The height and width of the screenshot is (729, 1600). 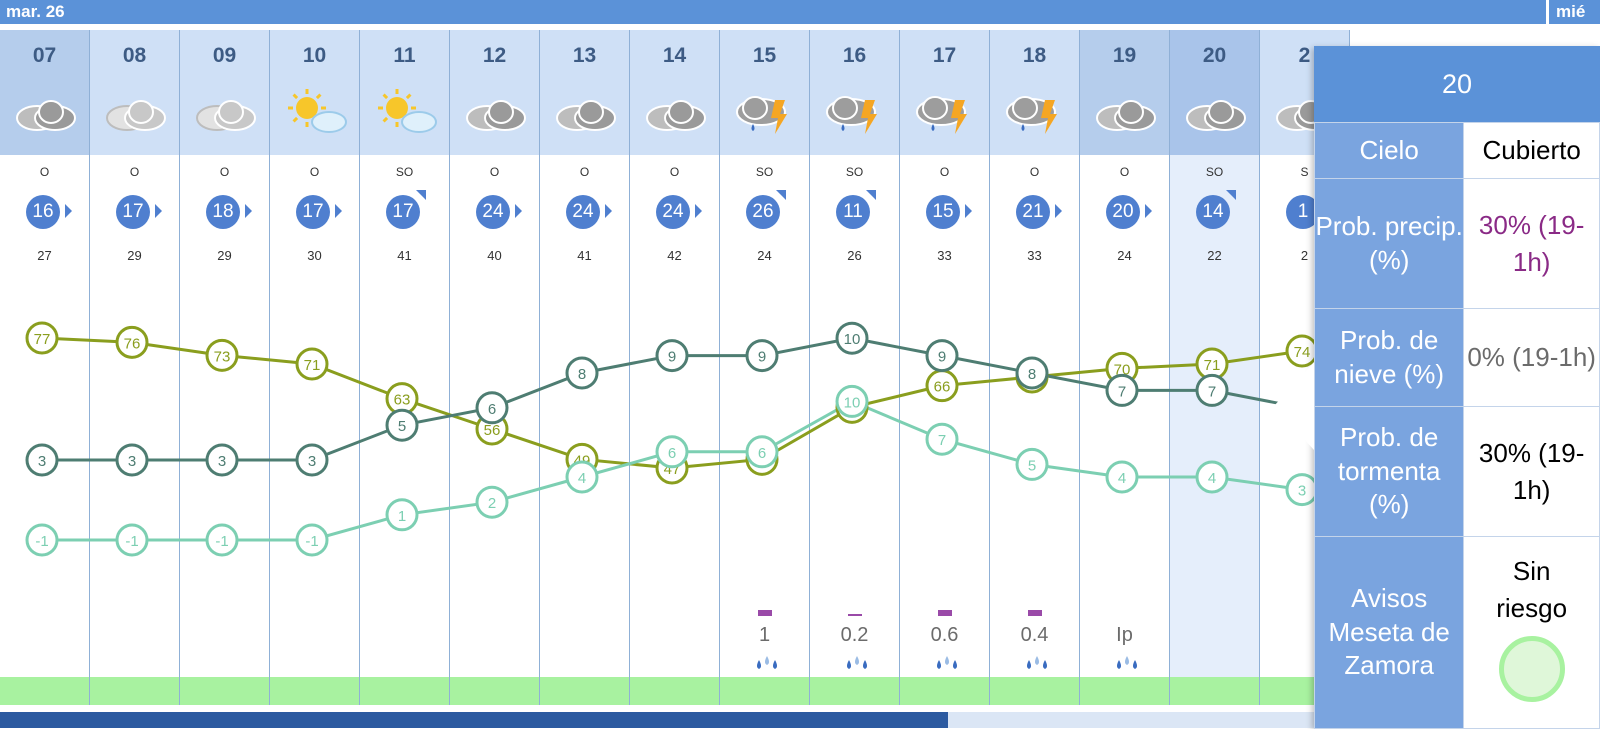 I want to click on wind-gust: 22, so click(x=1214, y=255).